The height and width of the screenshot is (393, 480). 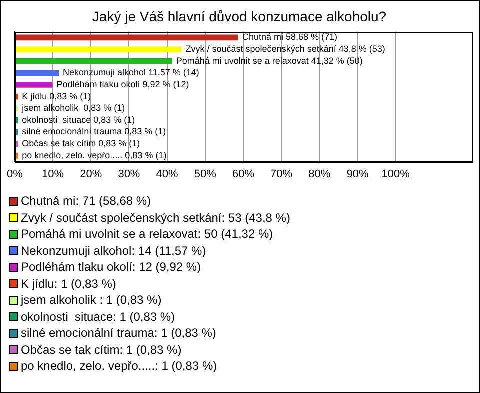 I want to click on x-tick-label: 30%, so click(x=129, y=174).